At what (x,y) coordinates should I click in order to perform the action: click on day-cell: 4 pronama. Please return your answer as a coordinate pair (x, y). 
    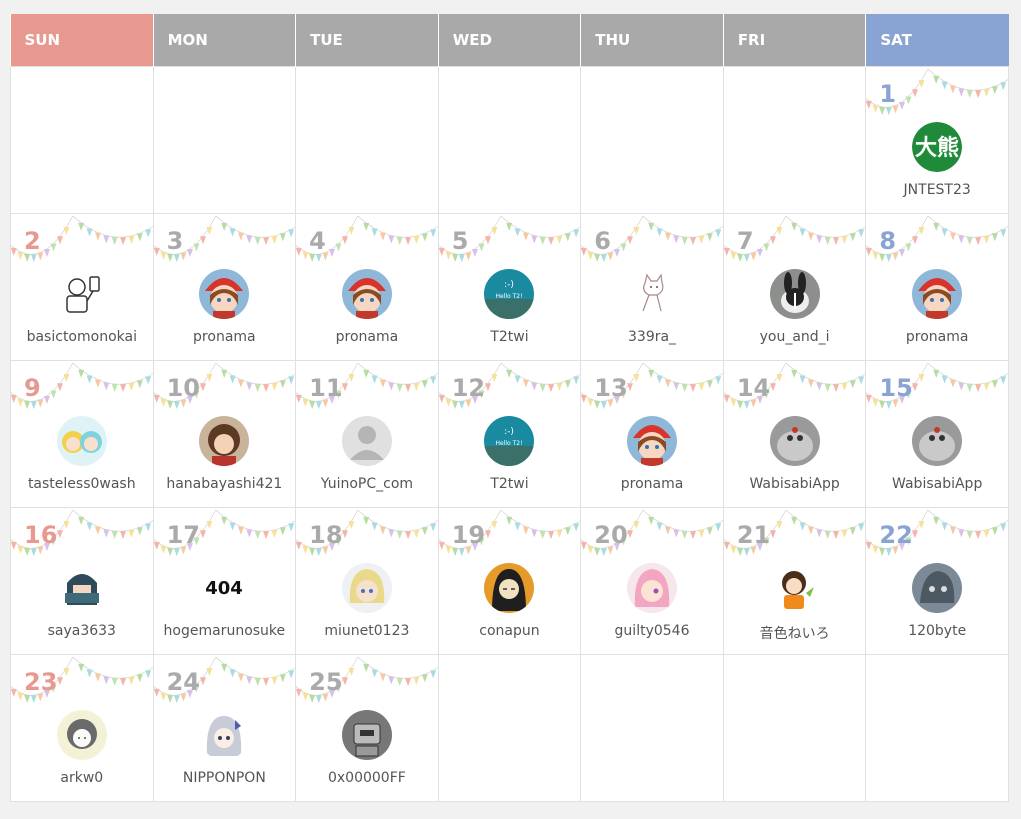
    Looking at the image, I should click on (367, 286).